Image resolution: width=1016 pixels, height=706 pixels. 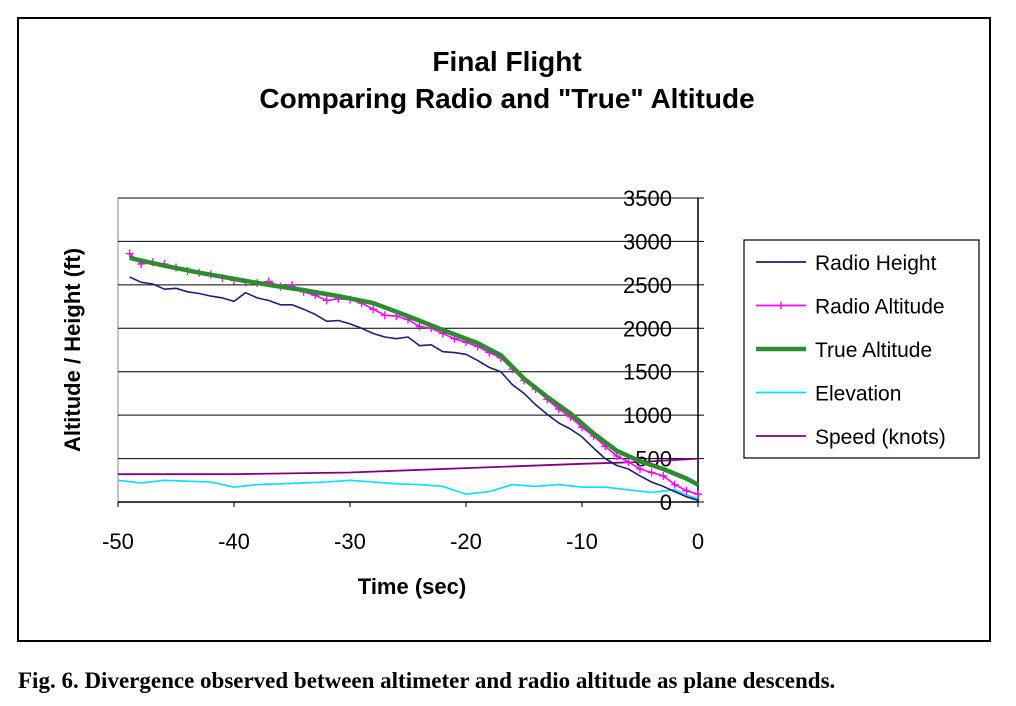 What do you see at coordinates (647, 372) in the screenshot?
I see `y-tick-label: 1500` at bounding box center [647, 372].